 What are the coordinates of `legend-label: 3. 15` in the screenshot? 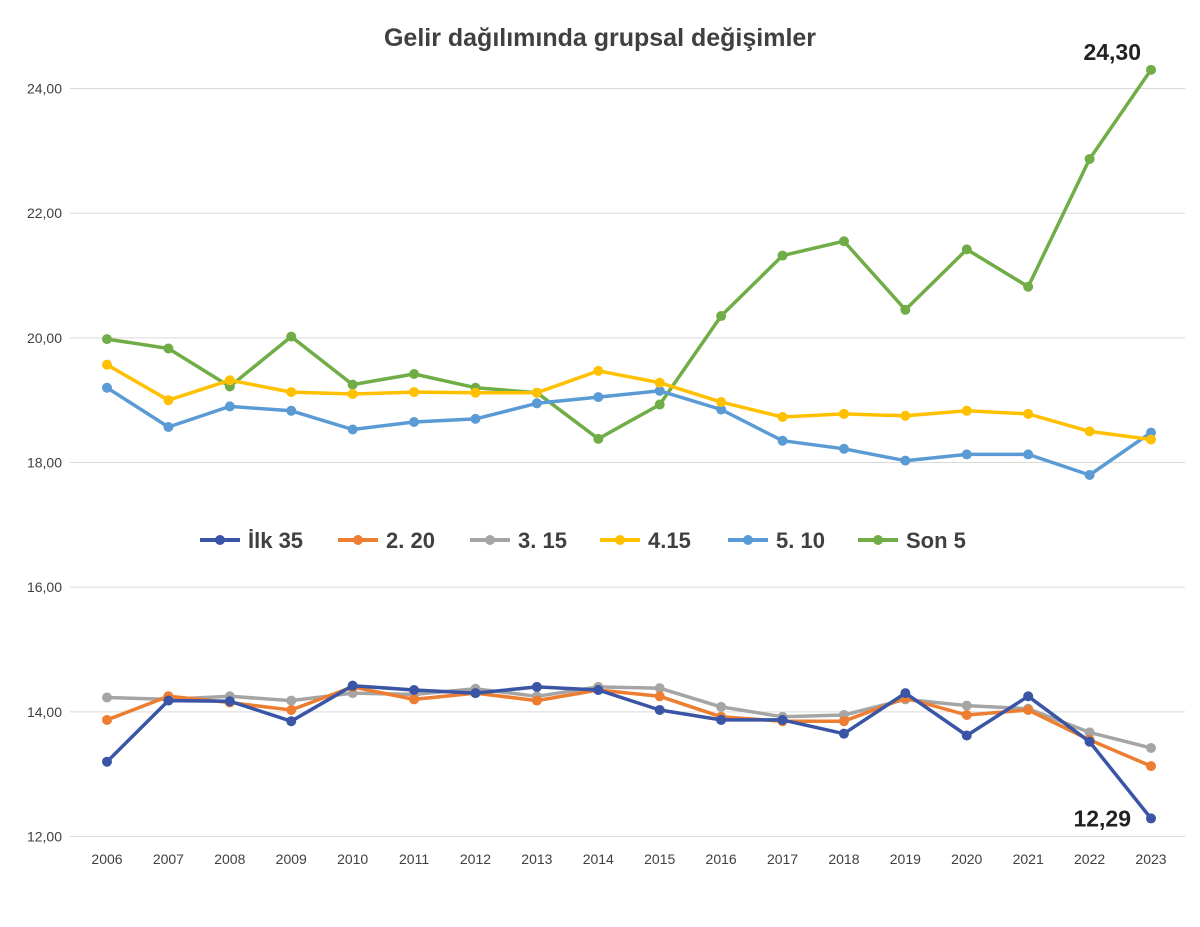 It's located at (542, 540).